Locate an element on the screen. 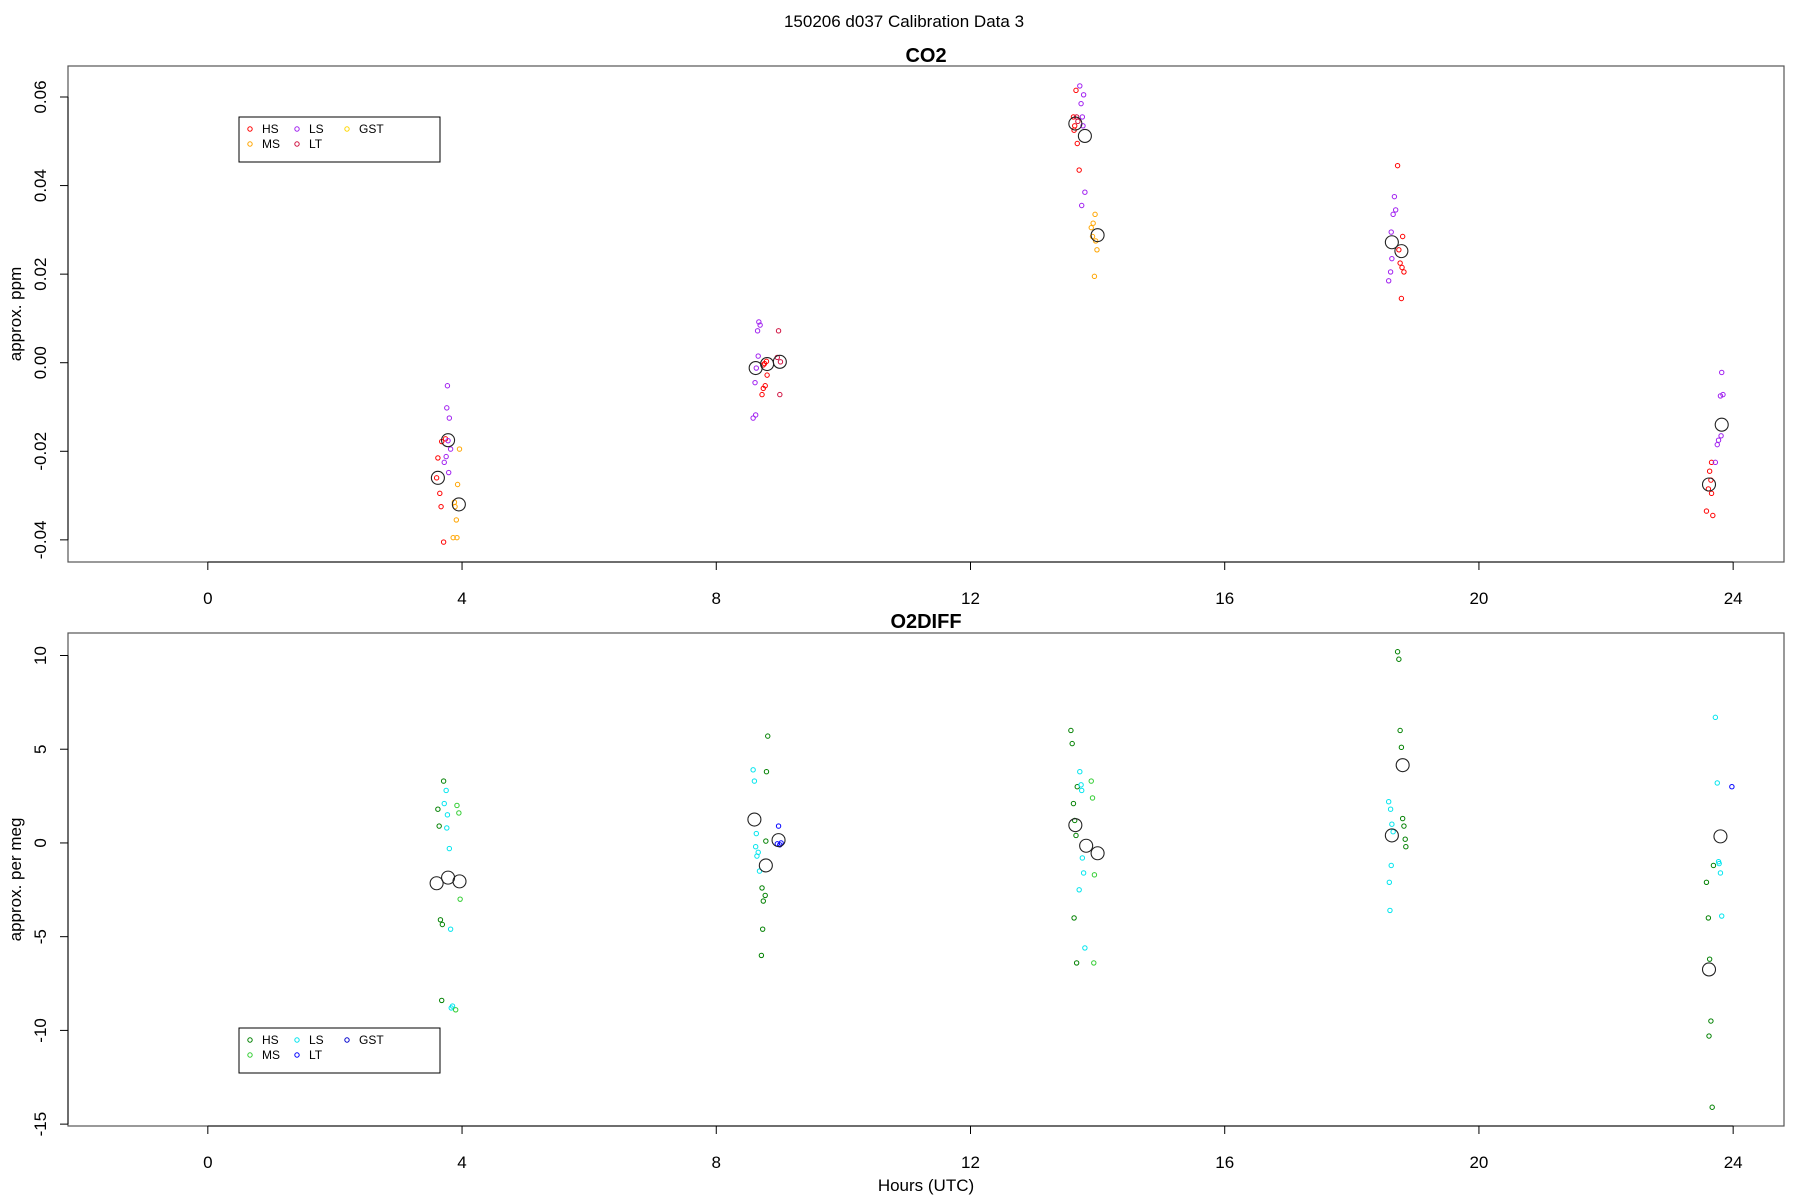  y-tick-label: 0.06 is located at coordinates (40, 96).